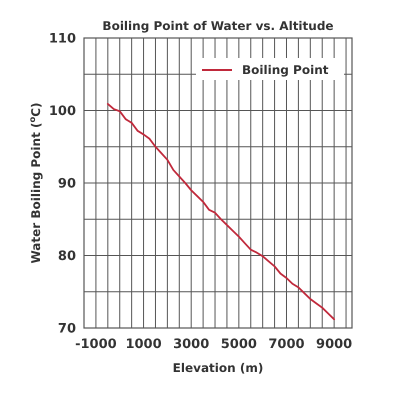  I want to click on chart-title: Boiling Point of Water vs. Altitude, so click(218, 26).